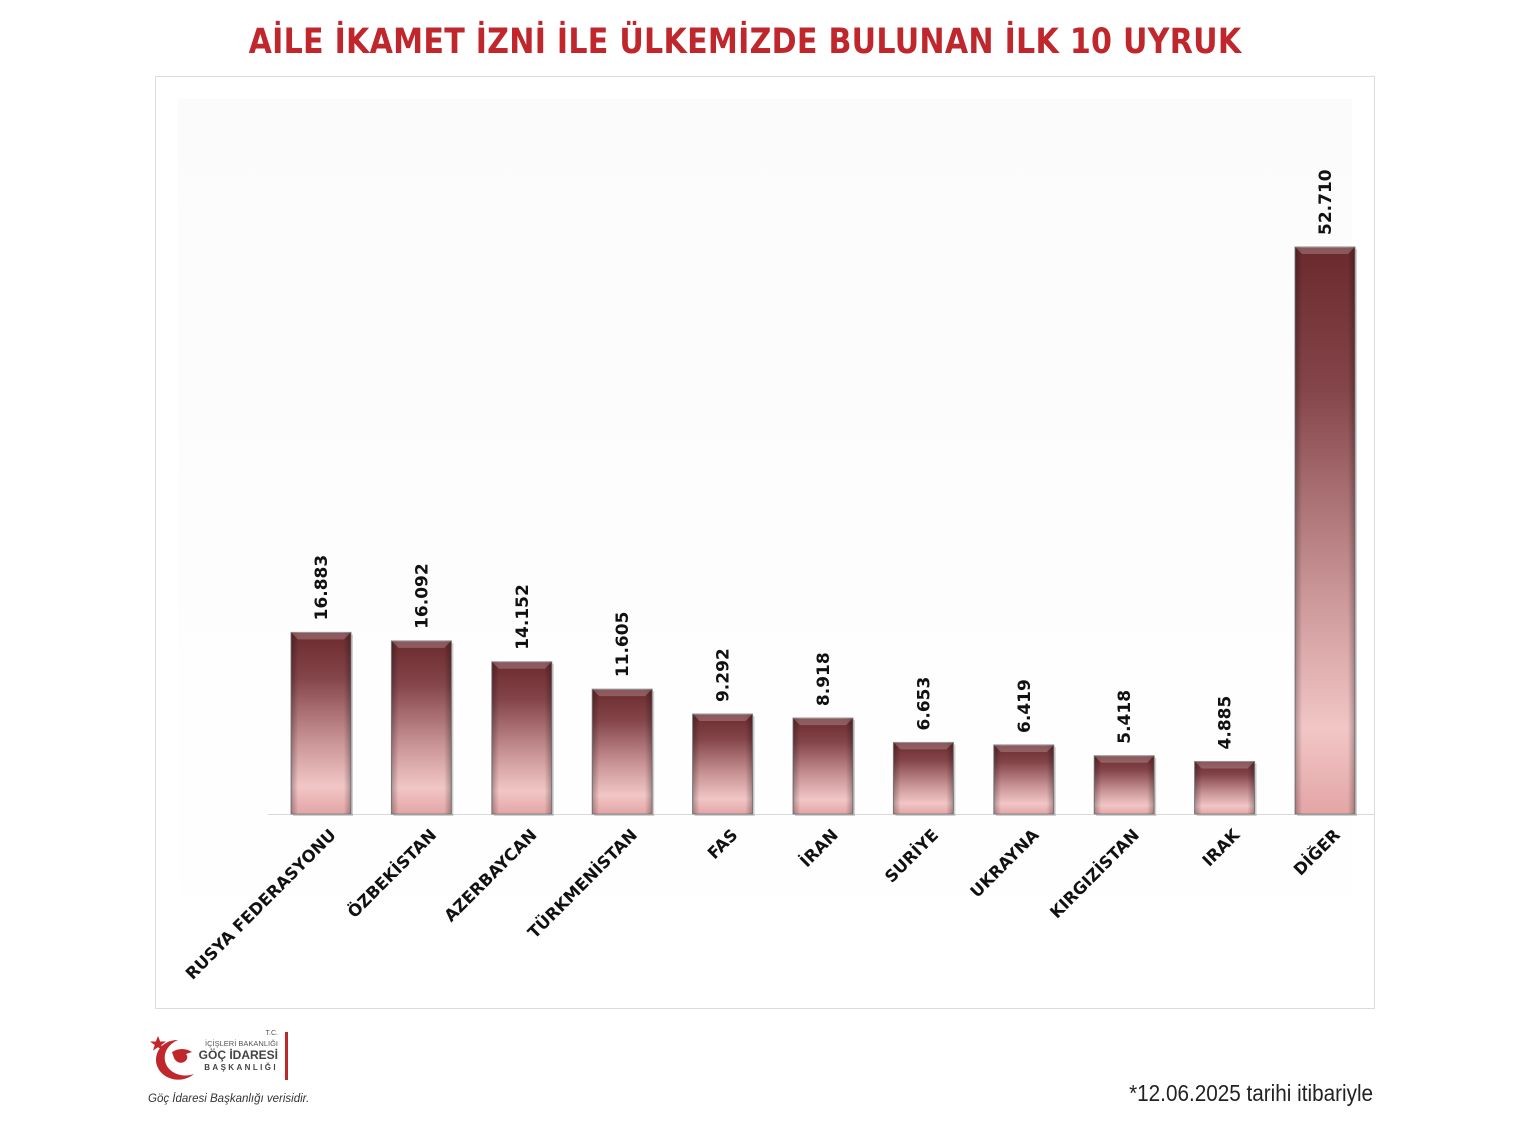  Describe the element at coordinates (271, 1033) in the screenshot. I see `logo-line-tc: T.C.` at that location.